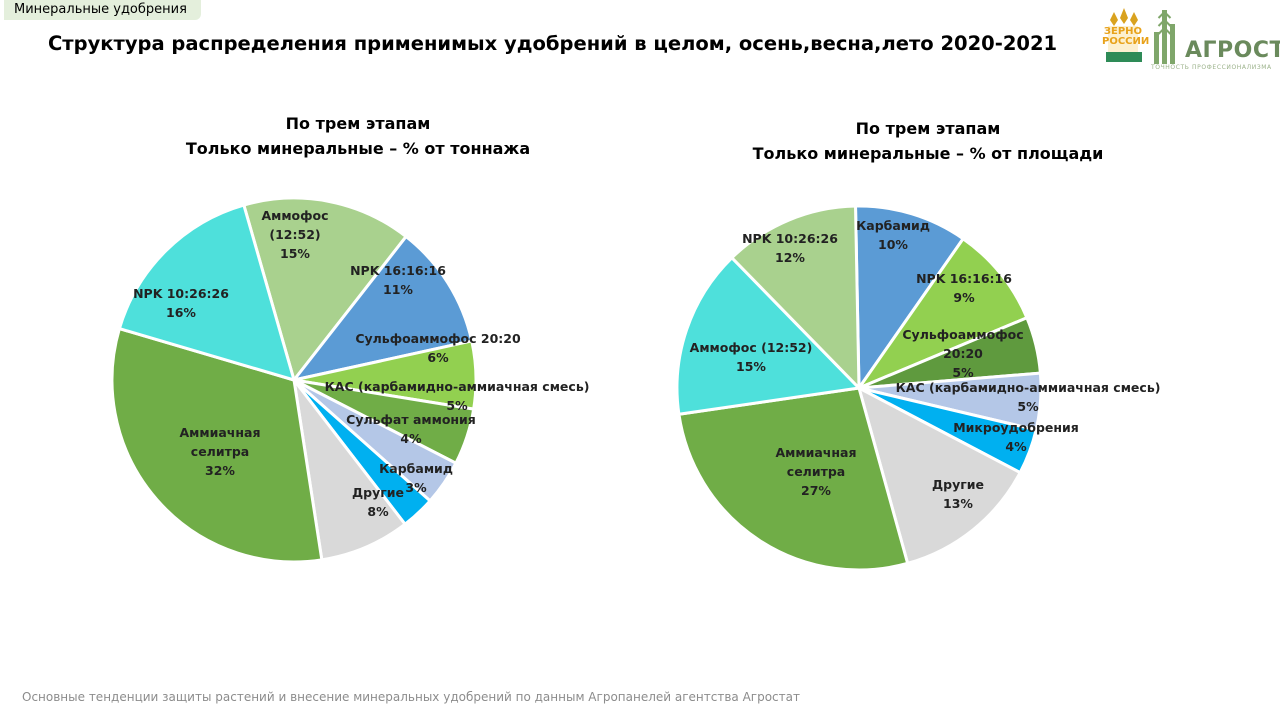  What do you see at coordinates (411, 429) in the screenshot?
I see `slice-label: Сульфат аммония 4%` at bounding box center [411, 429].